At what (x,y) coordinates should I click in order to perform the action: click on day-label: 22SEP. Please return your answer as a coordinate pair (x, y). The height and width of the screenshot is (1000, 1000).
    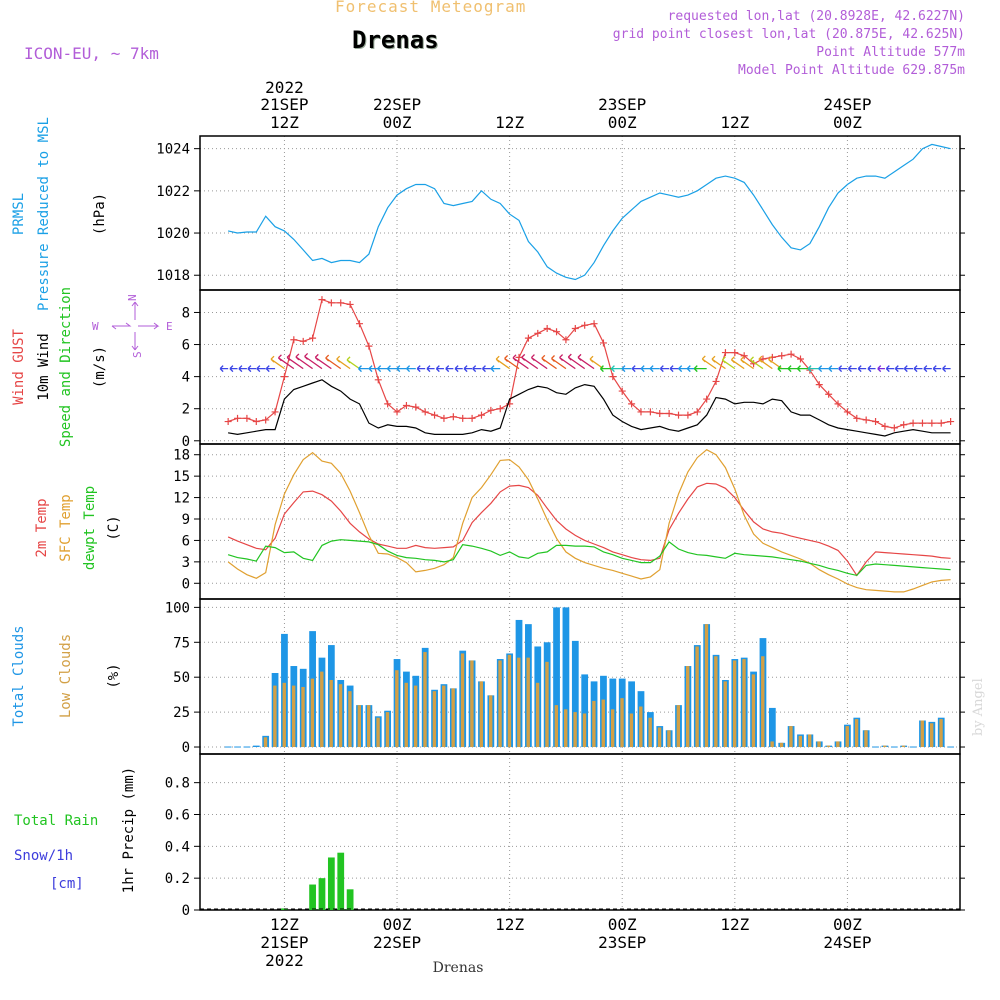
    Looking at the image, I should click on (397, 104).